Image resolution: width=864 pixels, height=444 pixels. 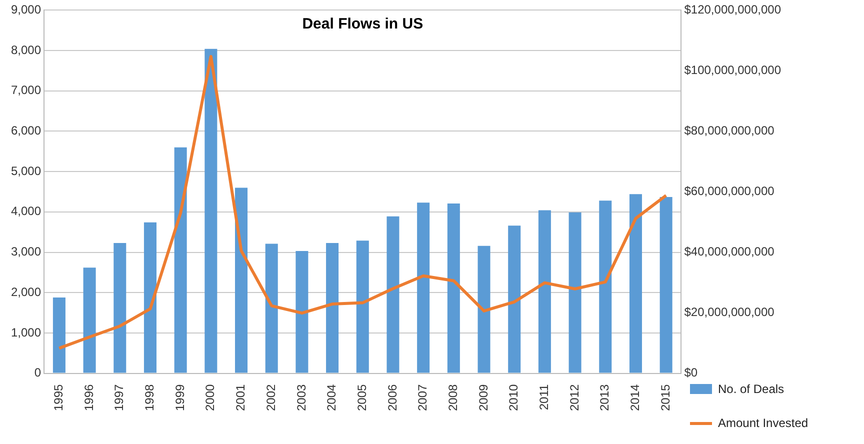 I want to click on x-tick-label: 2014, so click(x=635, y=398).